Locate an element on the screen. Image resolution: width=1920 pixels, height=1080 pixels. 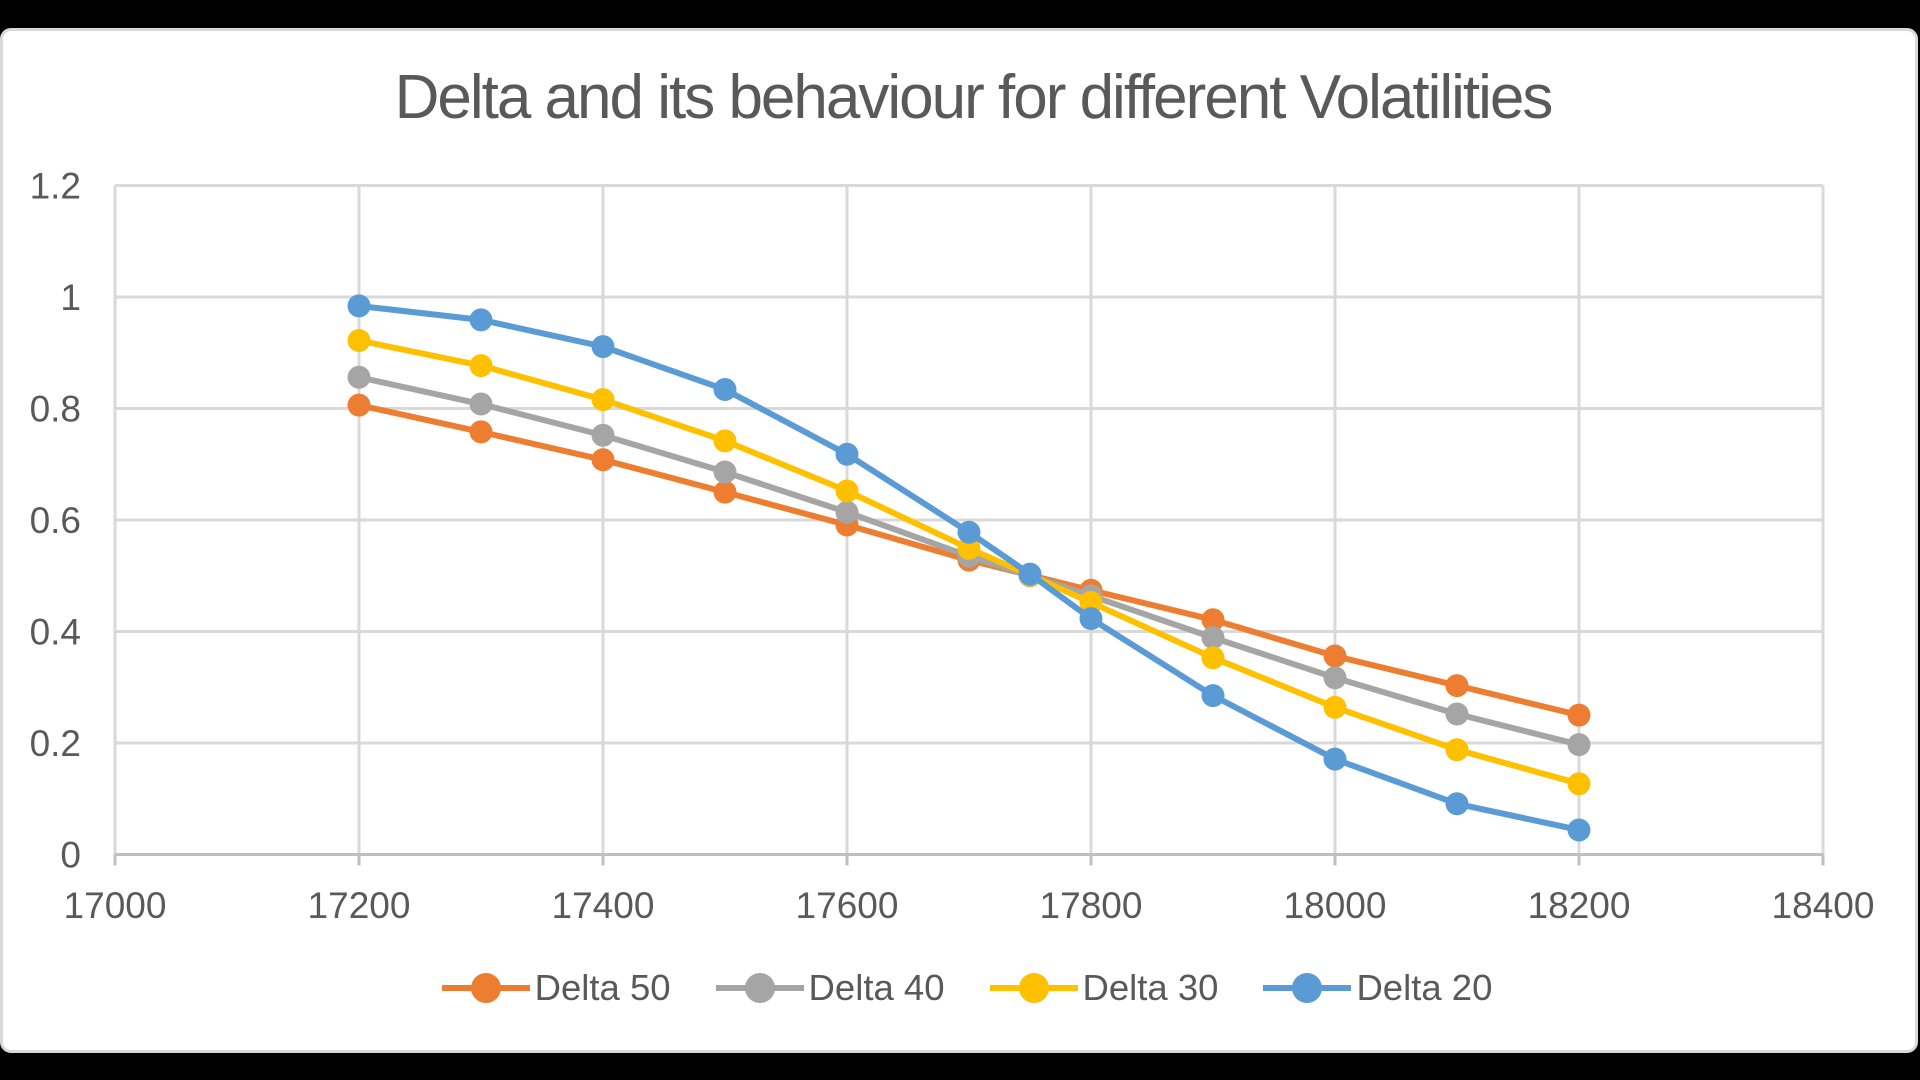
x-axis-label: 18000 is located at coordinates (1335, 905).